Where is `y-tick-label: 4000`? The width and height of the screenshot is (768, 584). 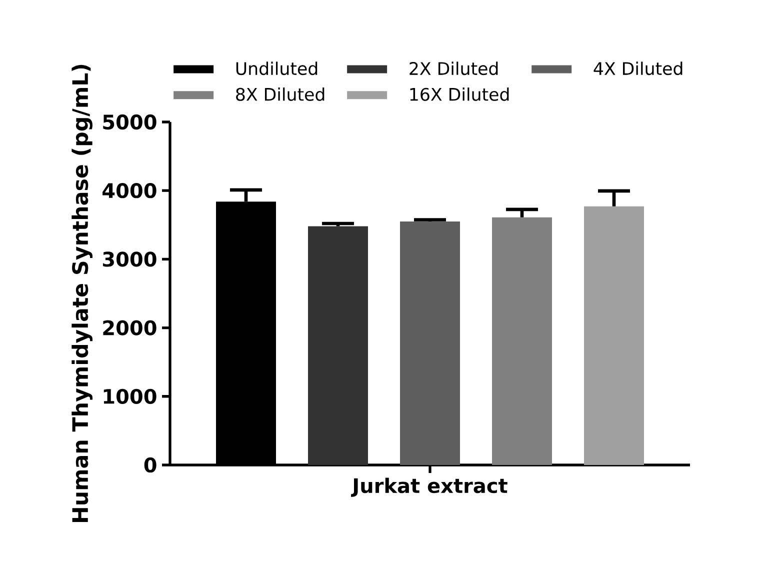 y-tick-label: 4000 is located at coordinates (129, 190).